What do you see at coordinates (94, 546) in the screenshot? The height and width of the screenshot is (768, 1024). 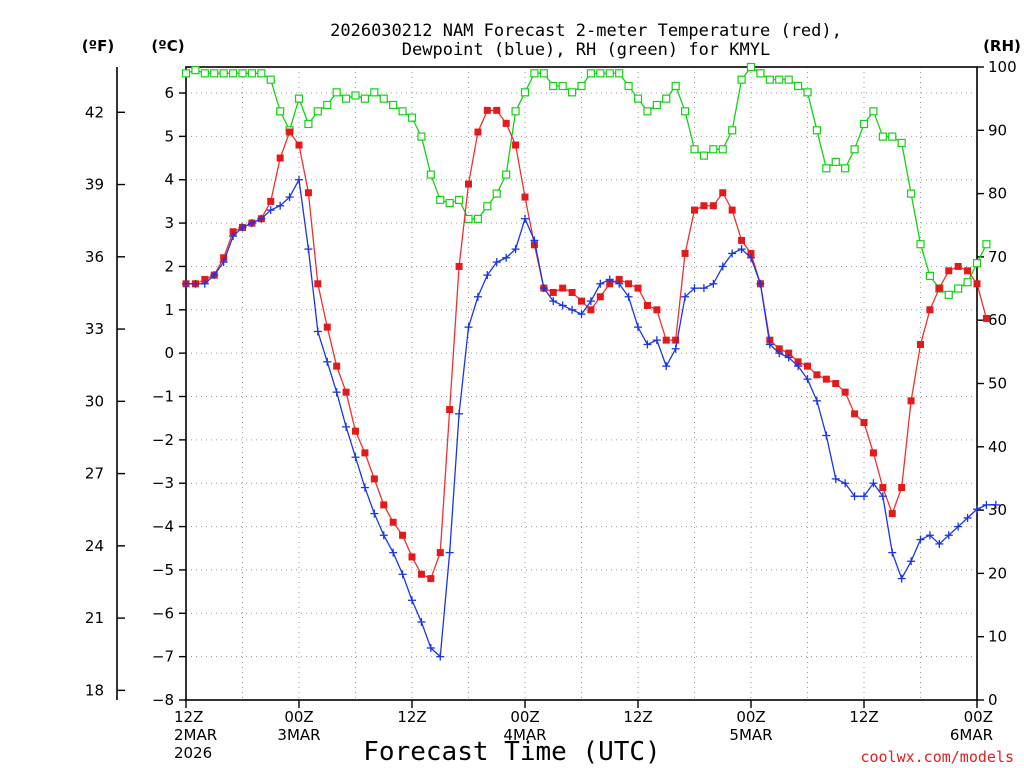 I see `fahrenheit-tick-label: 24` at bounding box center [94, 546].